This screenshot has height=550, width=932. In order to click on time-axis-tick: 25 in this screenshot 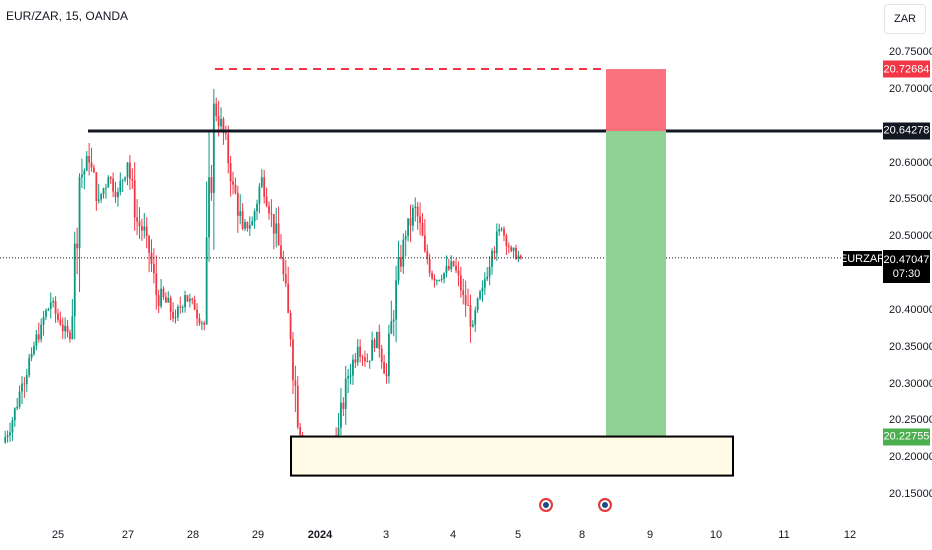, I will do `click(58, 535)`.